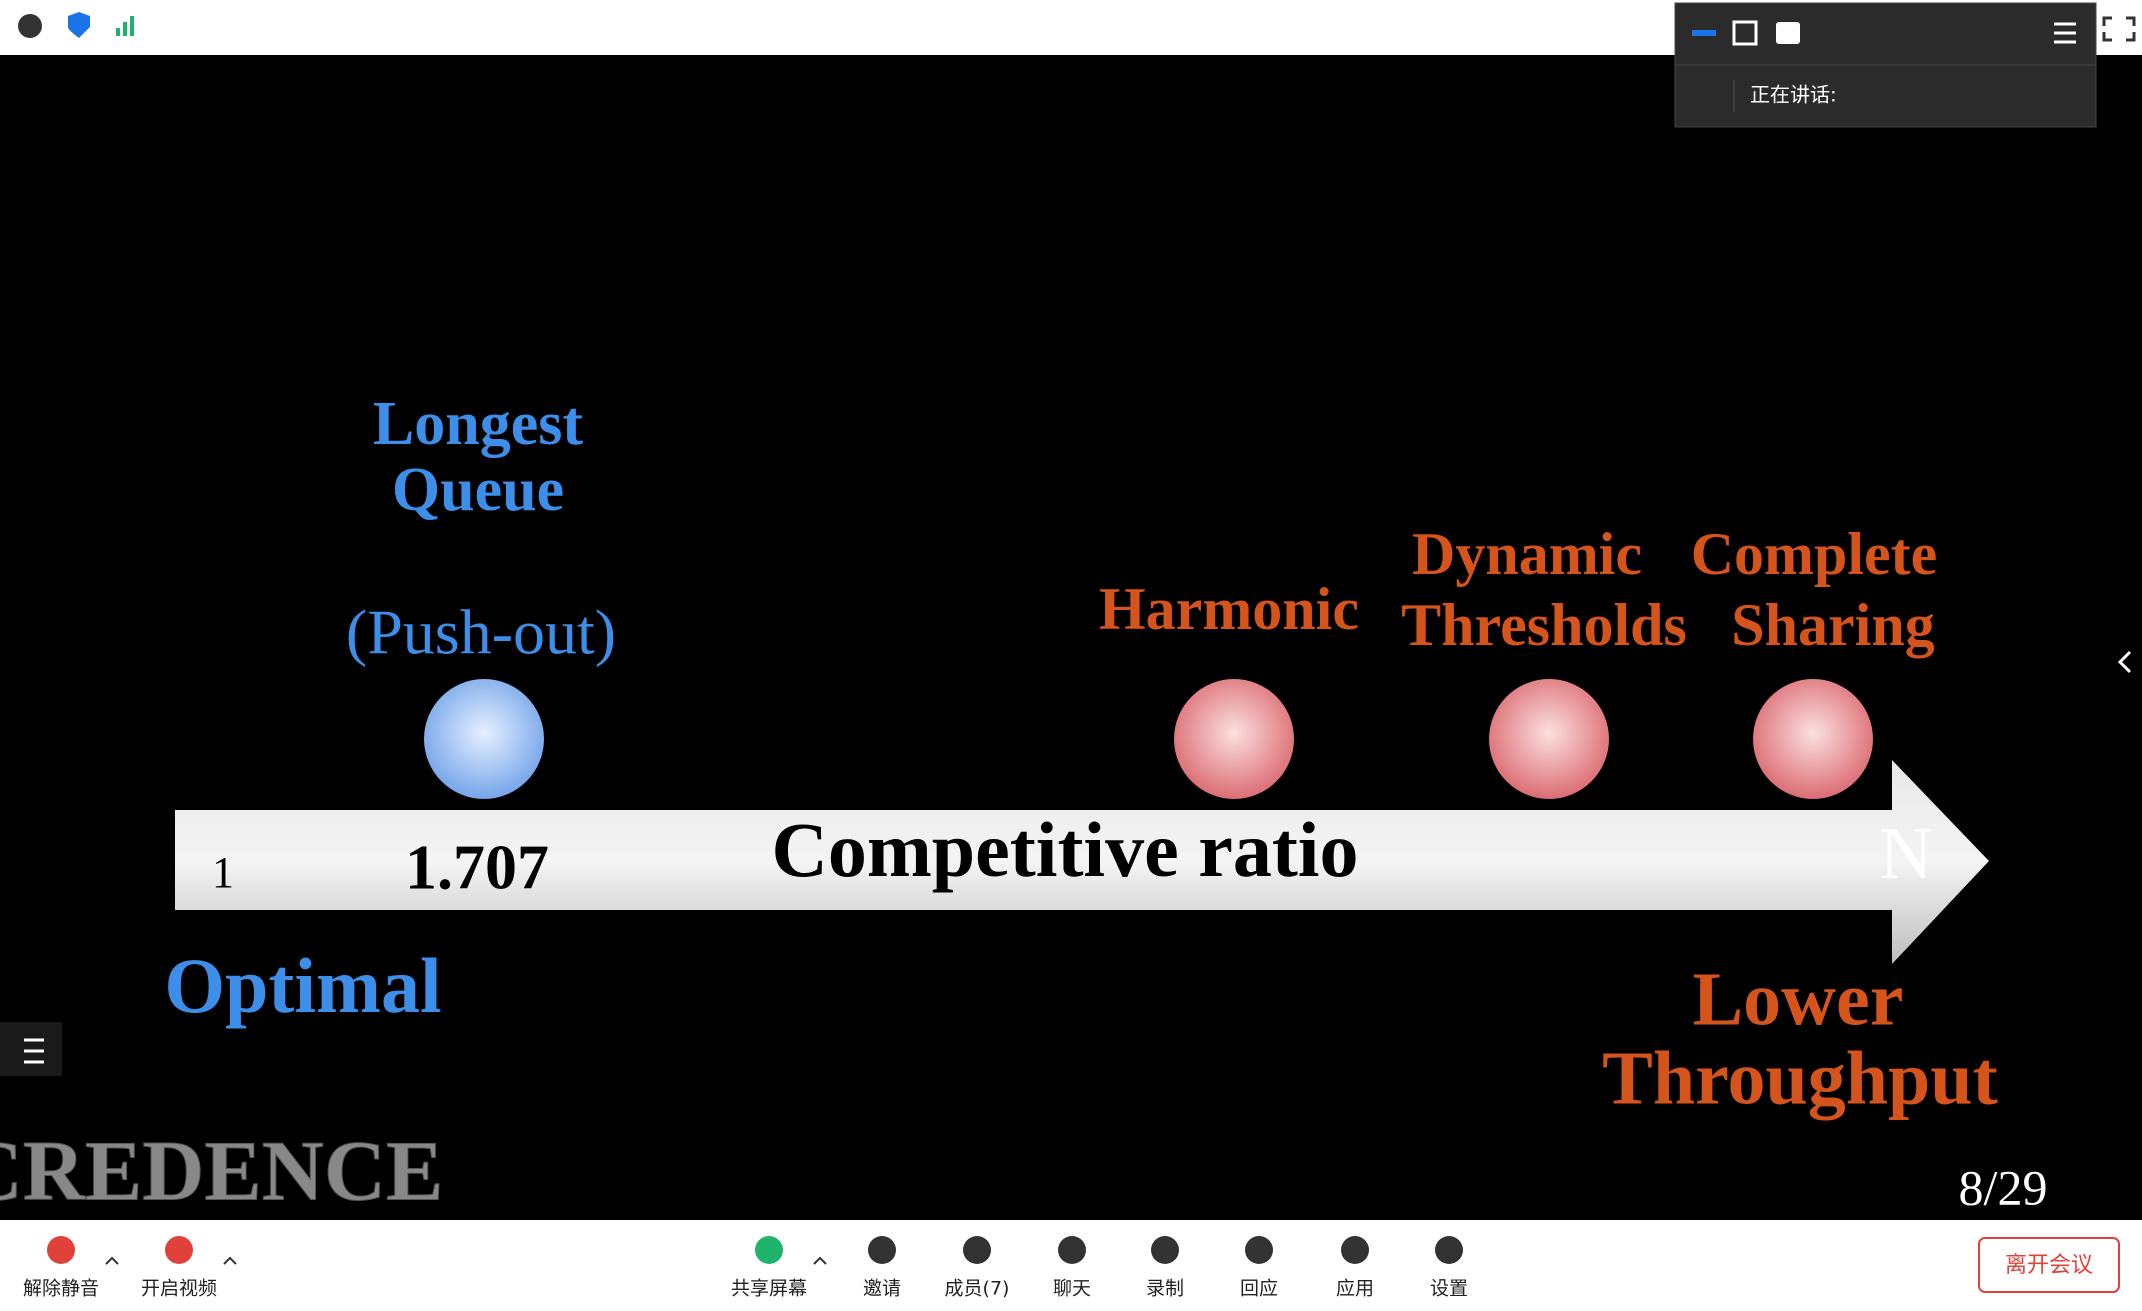 This screenshot has height=1311, width=2142. What do you see at coordinates (1072, 1289) in the screenshot?
I see `button-label: 聊天` at bounding box center [1072, 1289].